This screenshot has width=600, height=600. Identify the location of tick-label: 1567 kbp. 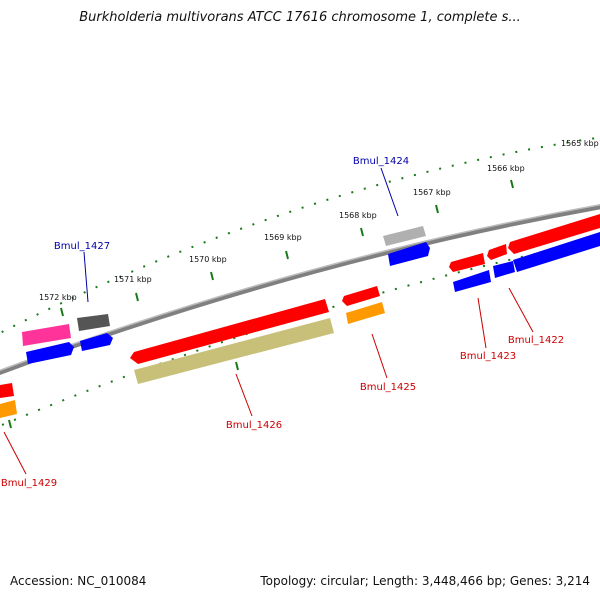
(432, 192).